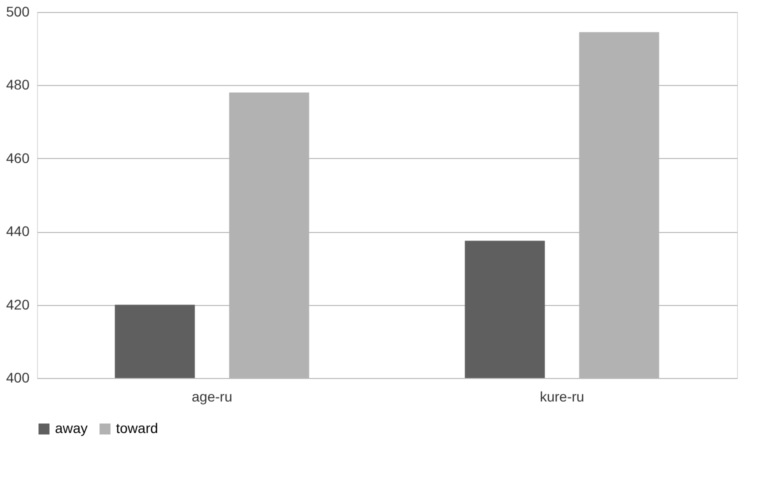 This screenshot has width=775, height=479. I want to click on y-tick-label: 440, so click(18, 231).